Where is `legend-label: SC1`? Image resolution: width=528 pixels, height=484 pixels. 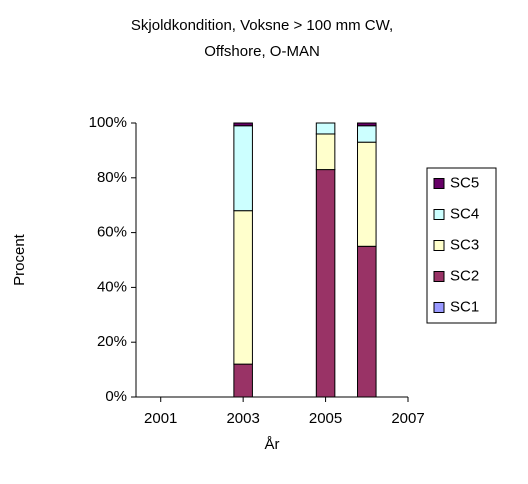
legend-label: SC1 is located at coordinates (464, 306).